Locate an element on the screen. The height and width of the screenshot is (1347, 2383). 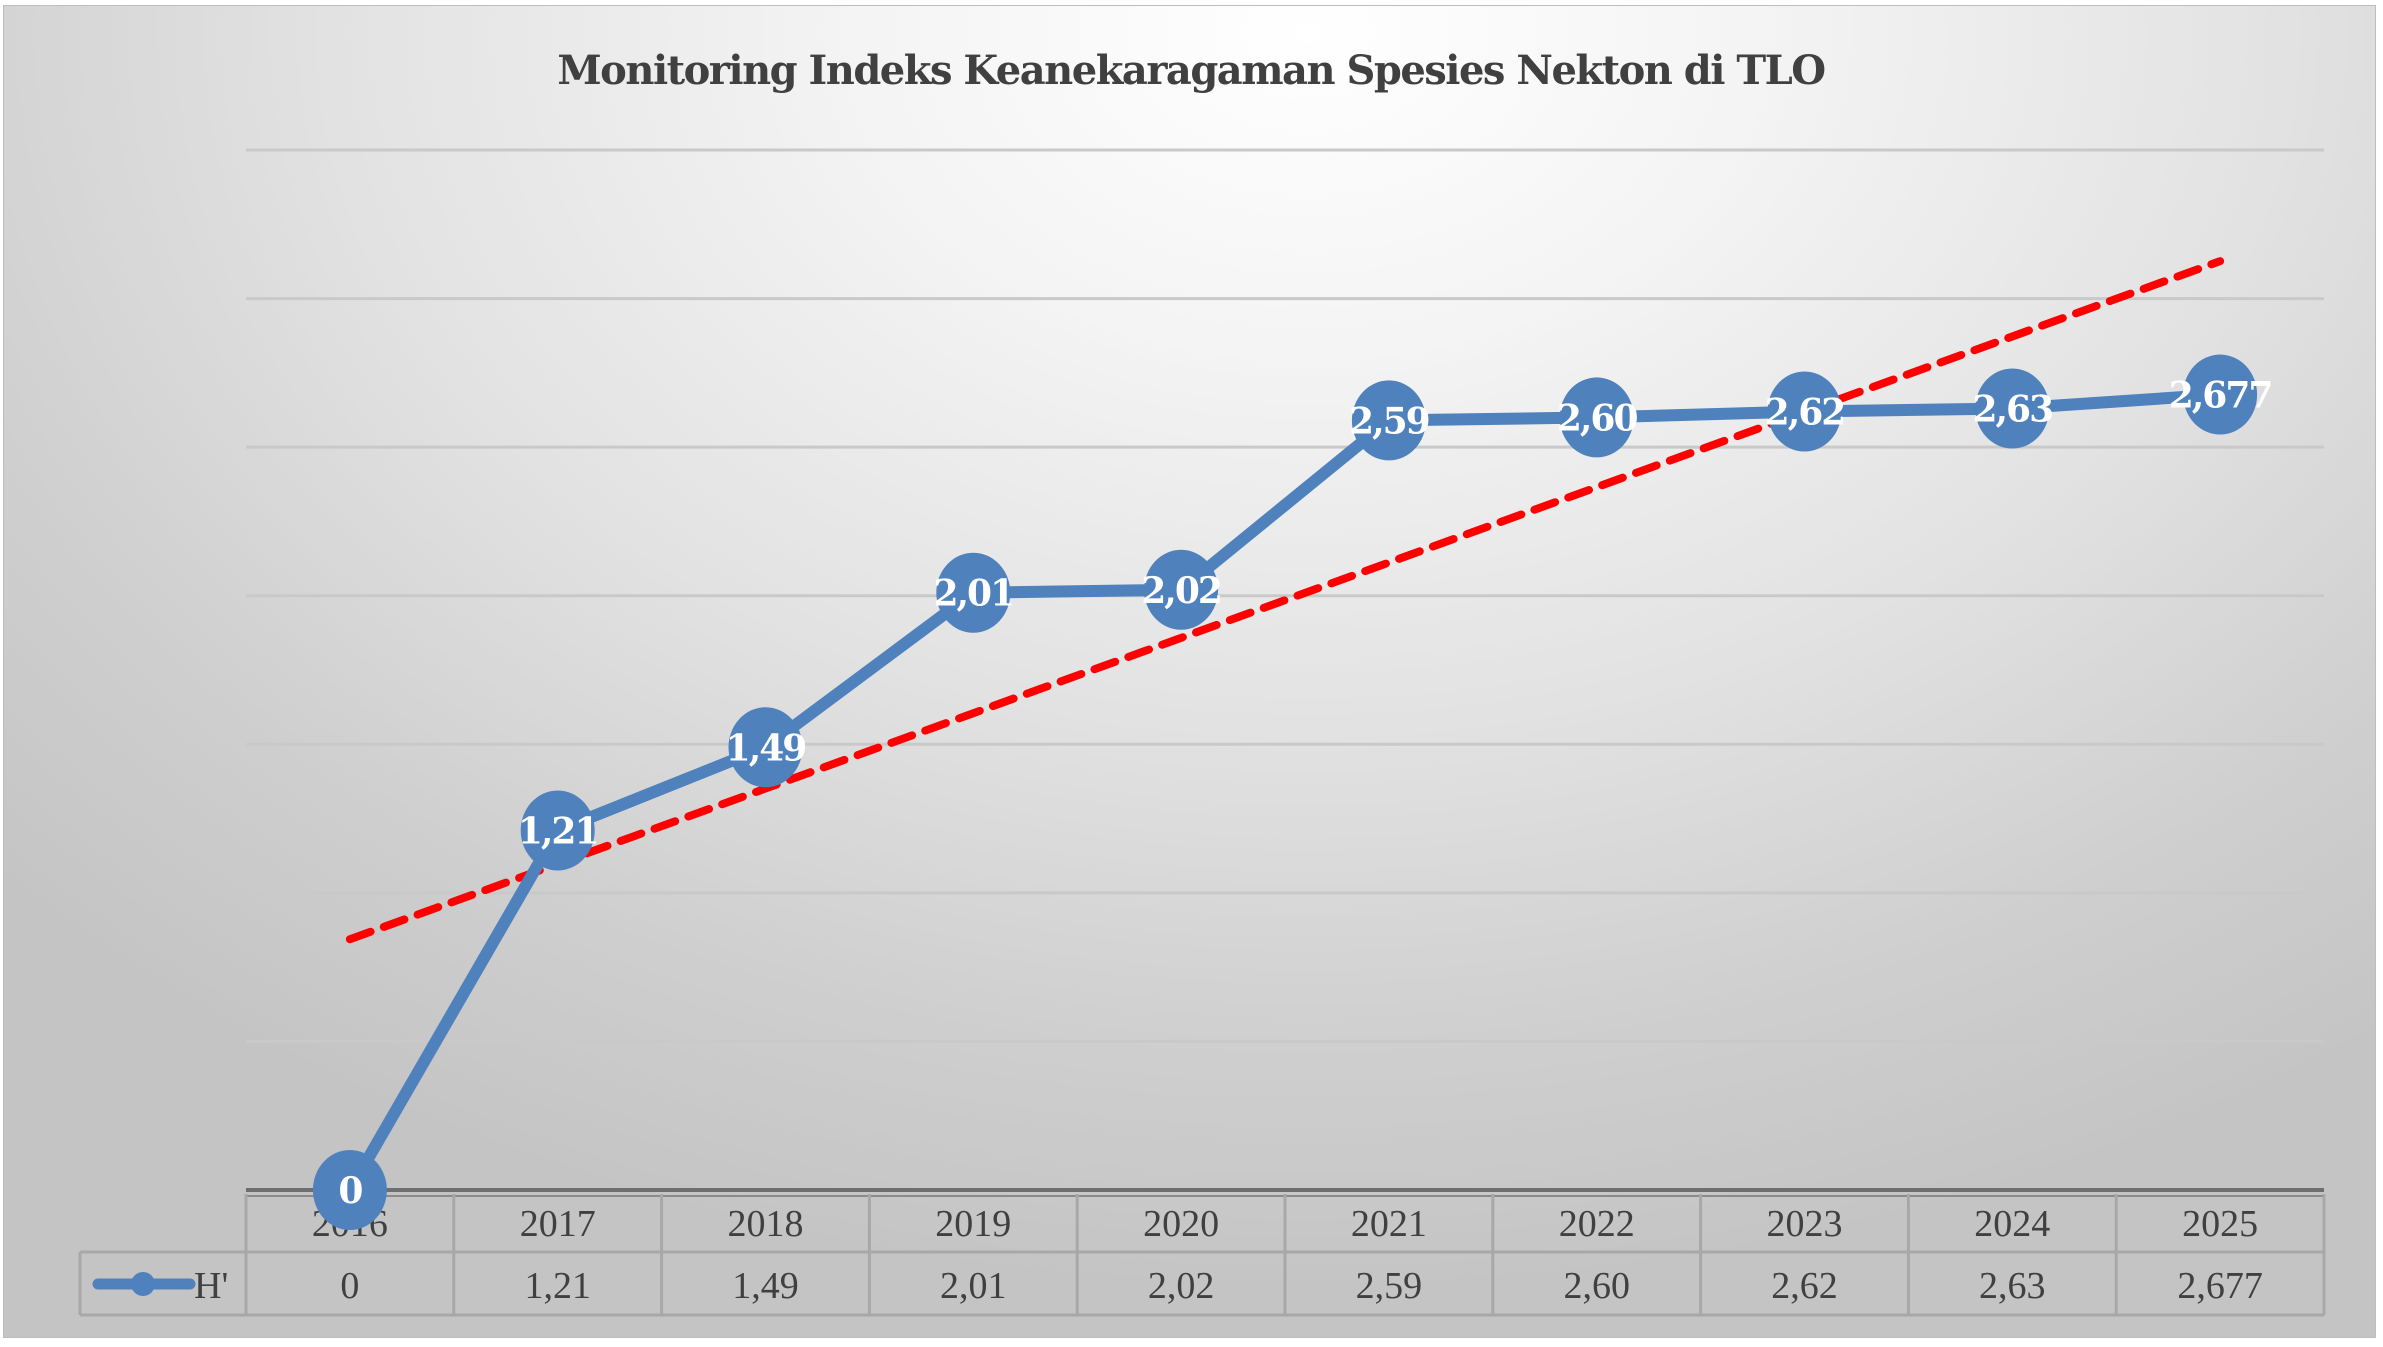
legend: H' is located at coordinates (160, 1286).